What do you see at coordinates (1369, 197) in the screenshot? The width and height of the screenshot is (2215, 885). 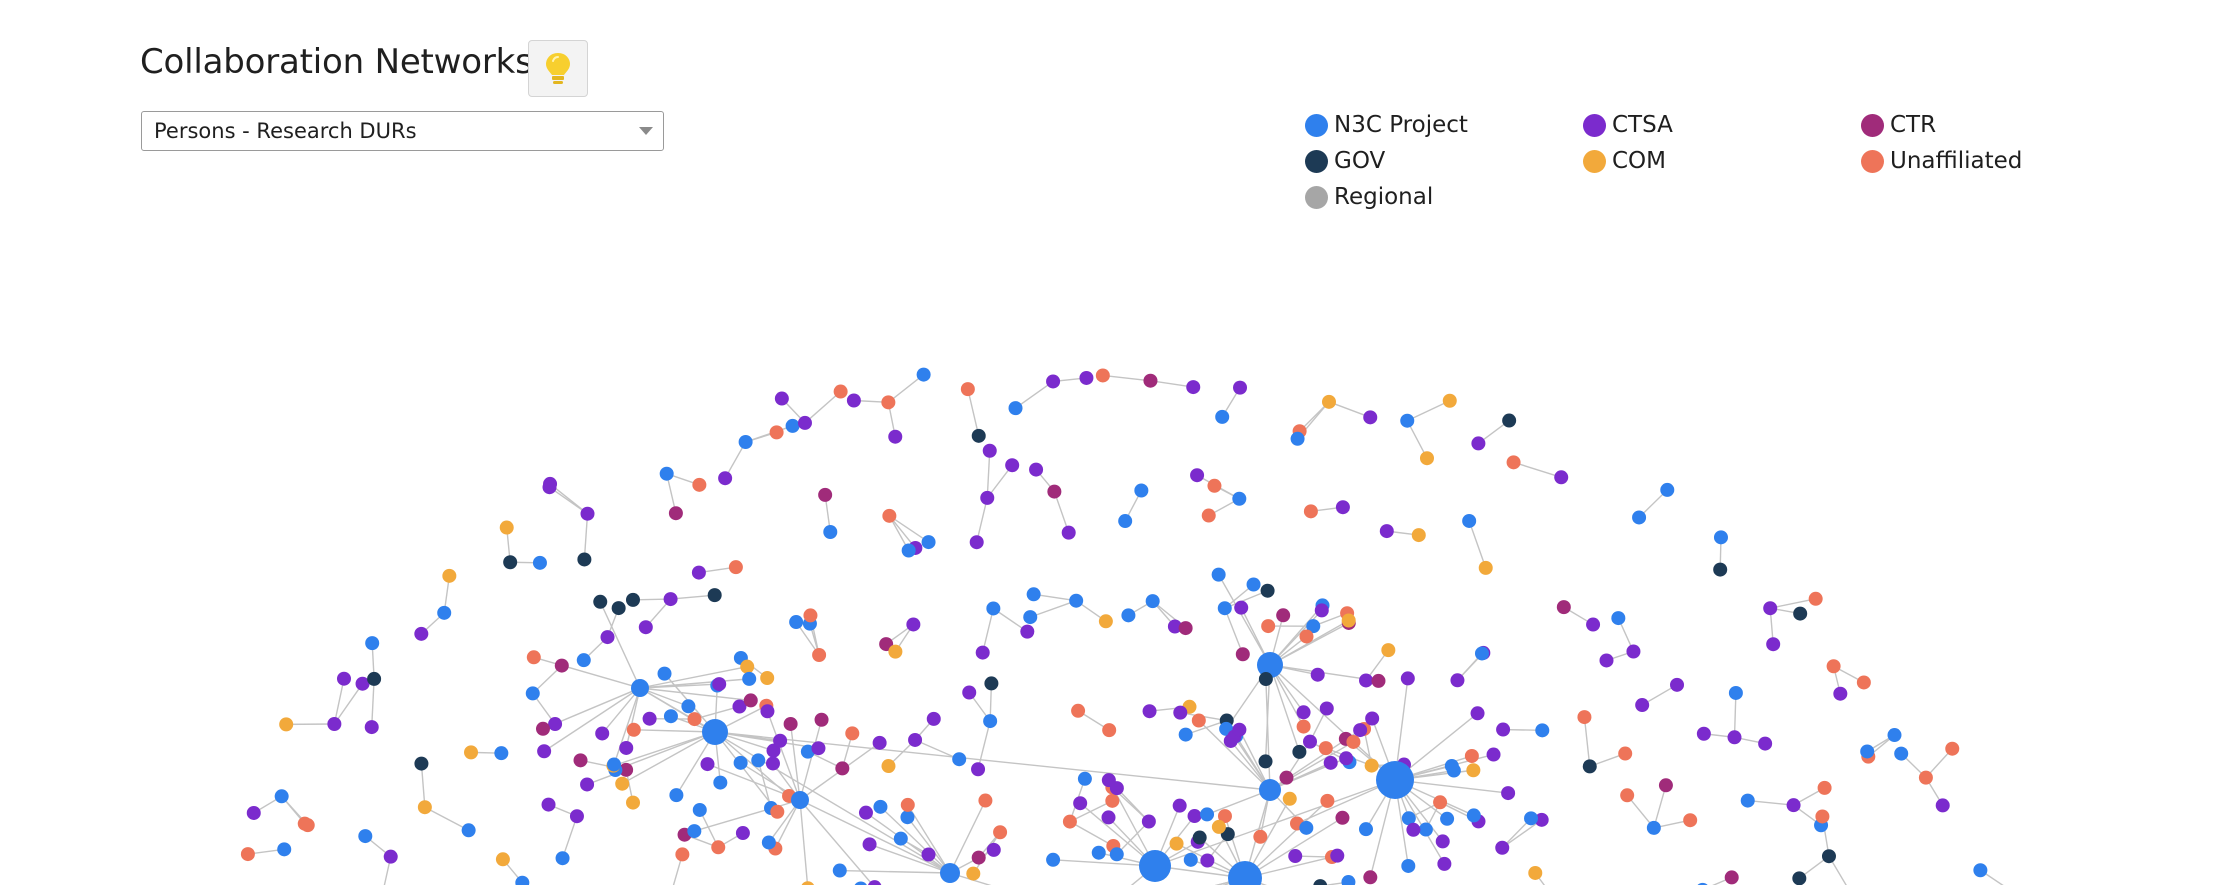 I see `legend-item-regional: Regional` at bounding box center [1369, 197].